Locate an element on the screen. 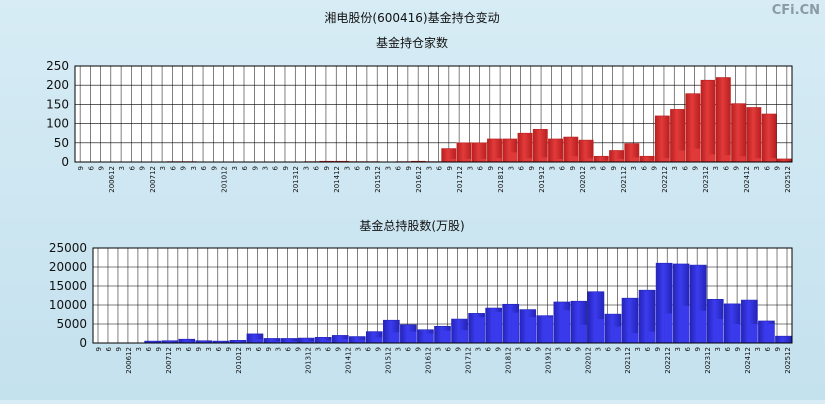 This screenshot has width=825, height=404. x-tick-label: 201512 is located at coordinates (378, 179).